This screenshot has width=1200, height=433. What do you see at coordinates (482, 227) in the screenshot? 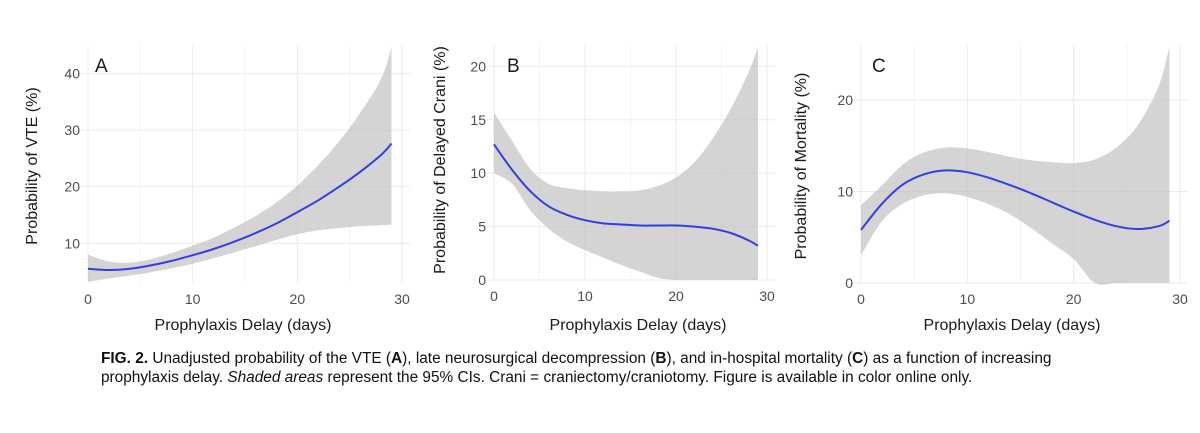
I see `y-tick-label: 5` at bounding box center [482, 227].